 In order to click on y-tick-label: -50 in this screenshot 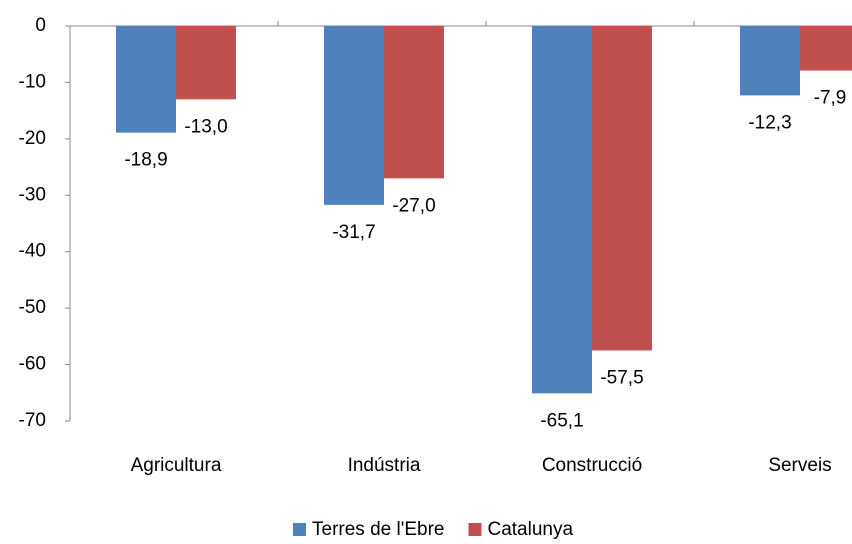, I will do `click(32, 307)`.